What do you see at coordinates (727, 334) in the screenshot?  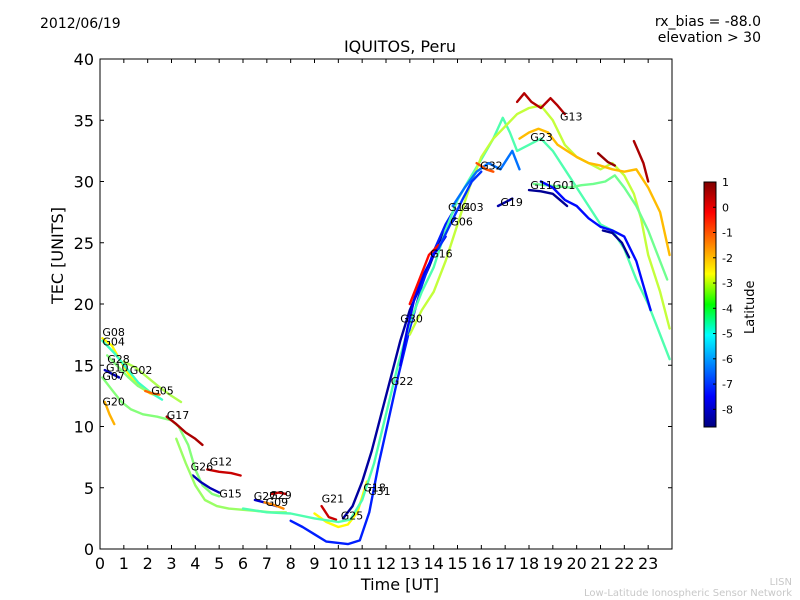 I see `colorbar-tick-label: -5` at bounding box center [727, 334].